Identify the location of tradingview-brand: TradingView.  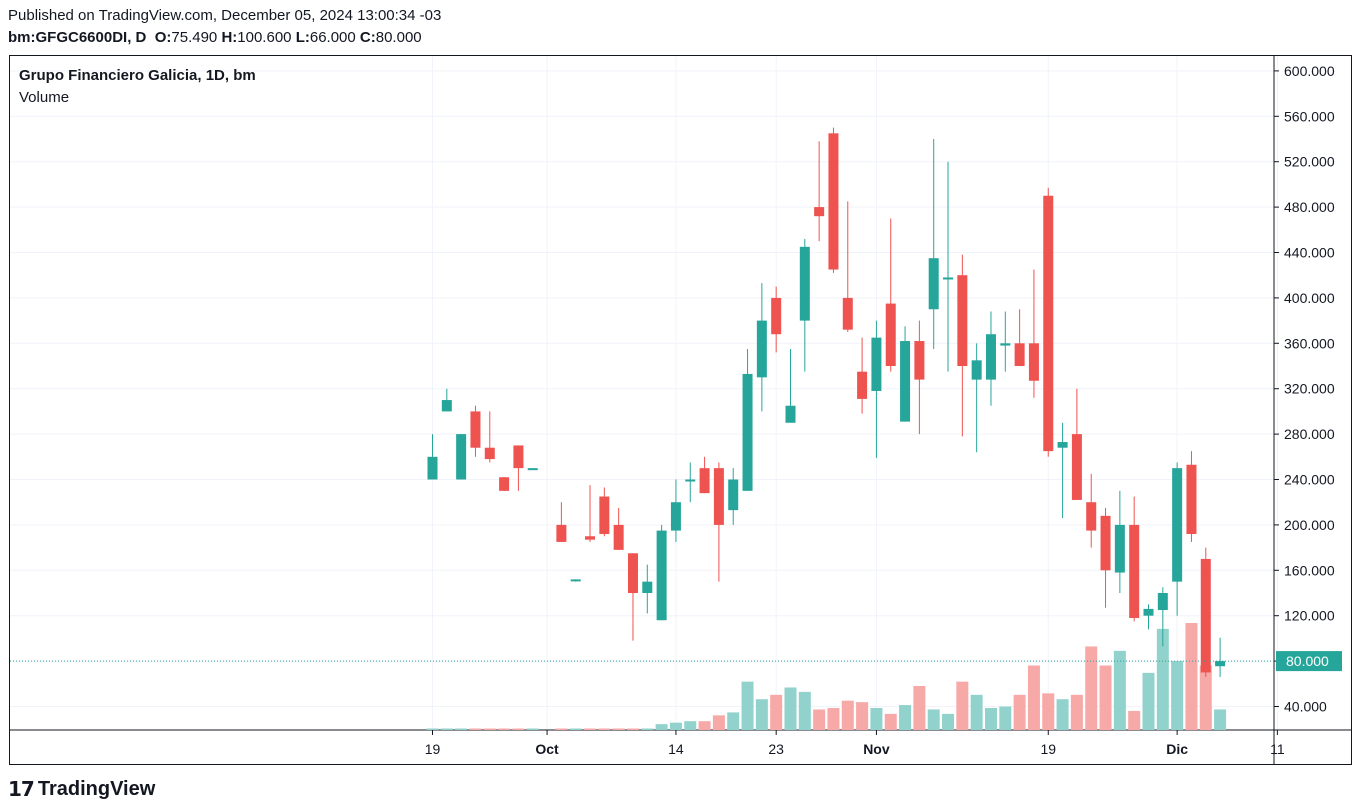
(96, 788).